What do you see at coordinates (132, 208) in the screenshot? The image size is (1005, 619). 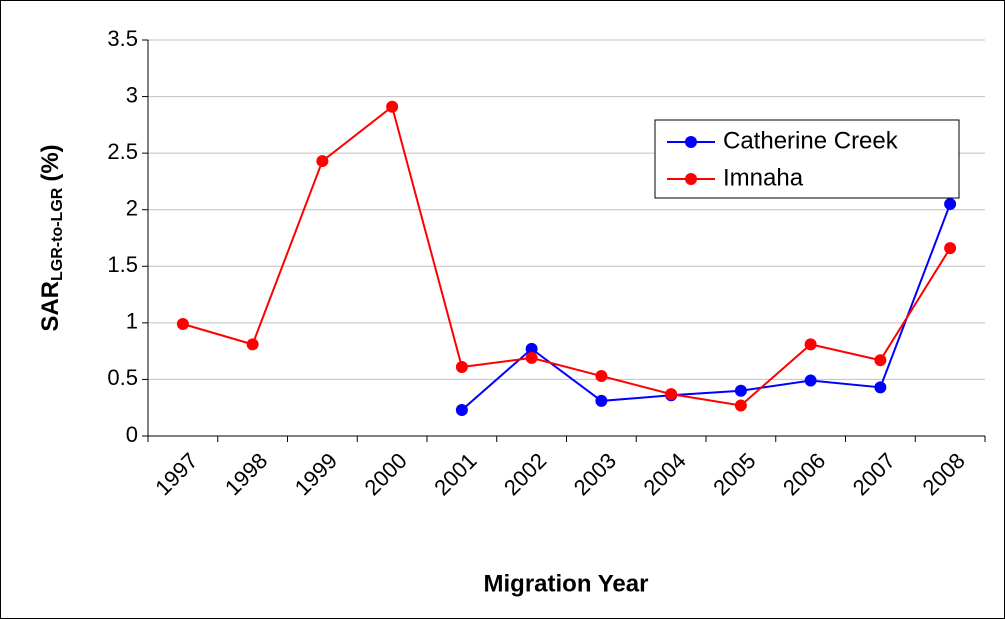 I see `y-tick-label: 2` at bounding box center [132, 208].